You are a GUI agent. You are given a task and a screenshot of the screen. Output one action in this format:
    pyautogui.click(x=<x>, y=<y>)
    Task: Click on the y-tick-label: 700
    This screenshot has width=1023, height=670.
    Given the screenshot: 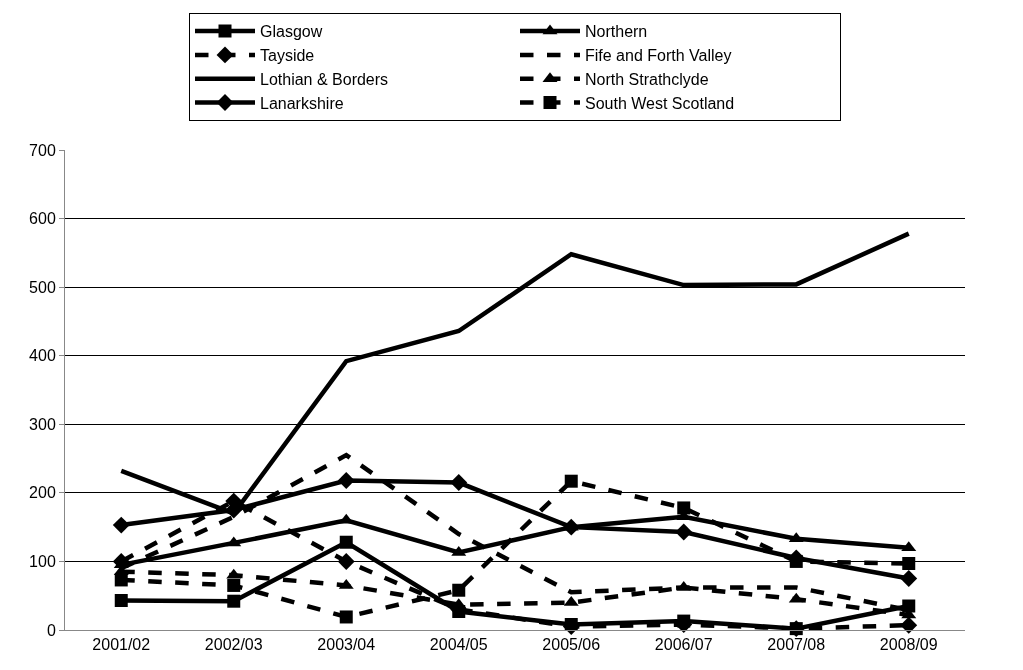 What is the action you would take?
    pyautogui.click(x=42, y=150)
    